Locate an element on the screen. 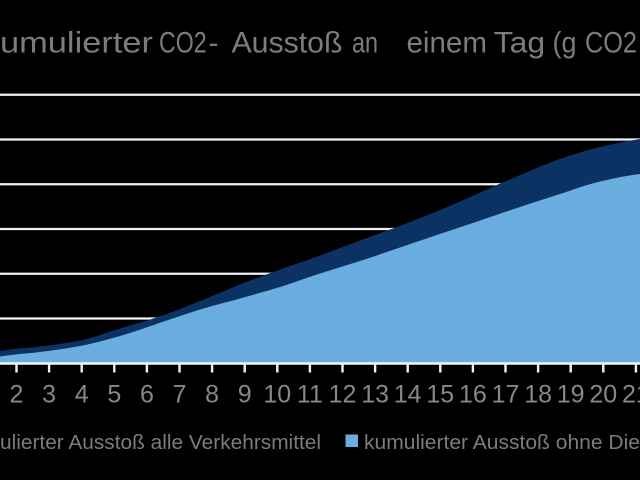 The image size is (640, 480). svg-text: 6 is located at coordinates (147, 394).